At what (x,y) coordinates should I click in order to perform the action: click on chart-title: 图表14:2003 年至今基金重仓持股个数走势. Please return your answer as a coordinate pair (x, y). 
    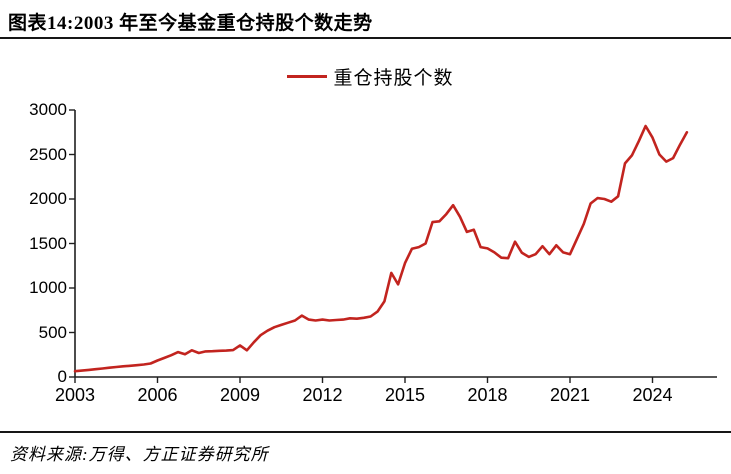
    Looking at the image, I should click on (190, 23).